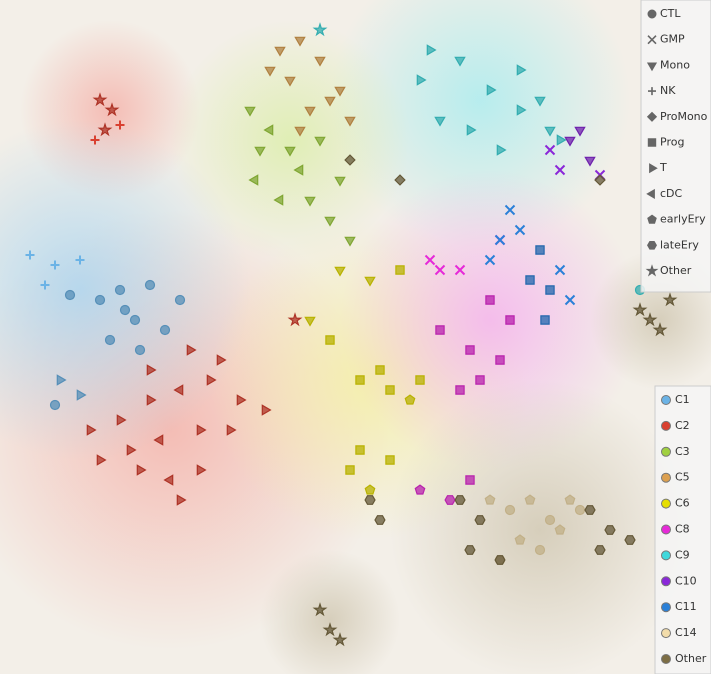 The height and width of the screenshot is (674, 711). I want to click on shape-legend-label: cDC, so click(671, 193).